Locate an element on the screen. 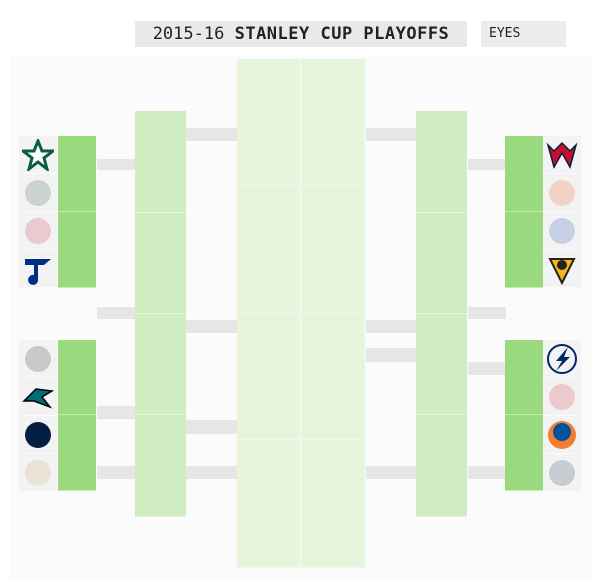 The height and width of the screenshot is (588, 600). page-title: 2015-16 STANLEY CUP PLAYOFFS is located at coordinates (301, 34).